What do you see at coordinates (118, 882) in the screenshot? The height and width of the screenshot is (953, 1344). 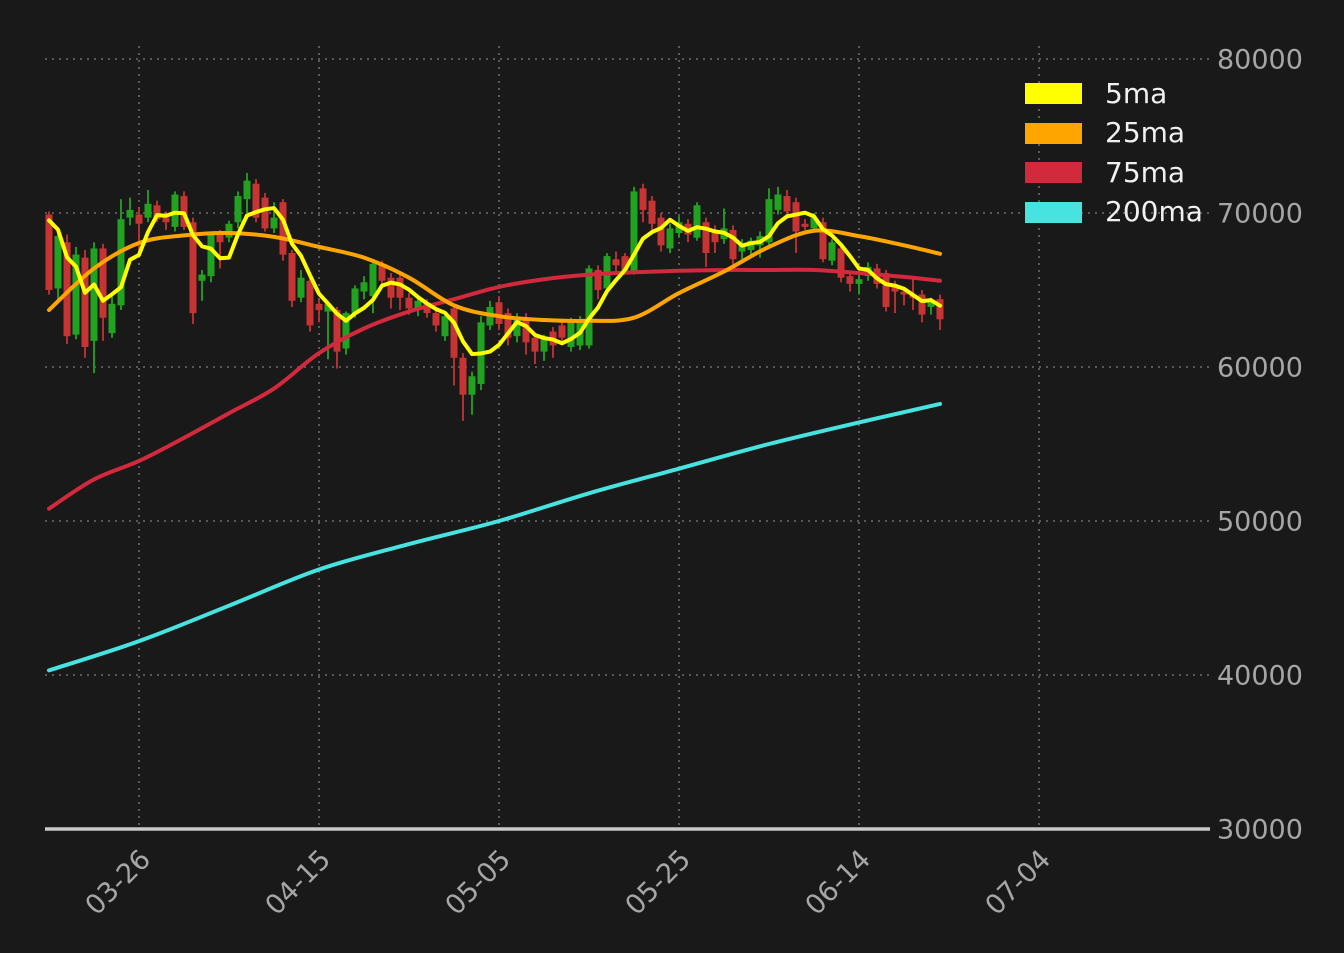 I see `x-tick-label: 03-26` at bounding box center [118, 882].